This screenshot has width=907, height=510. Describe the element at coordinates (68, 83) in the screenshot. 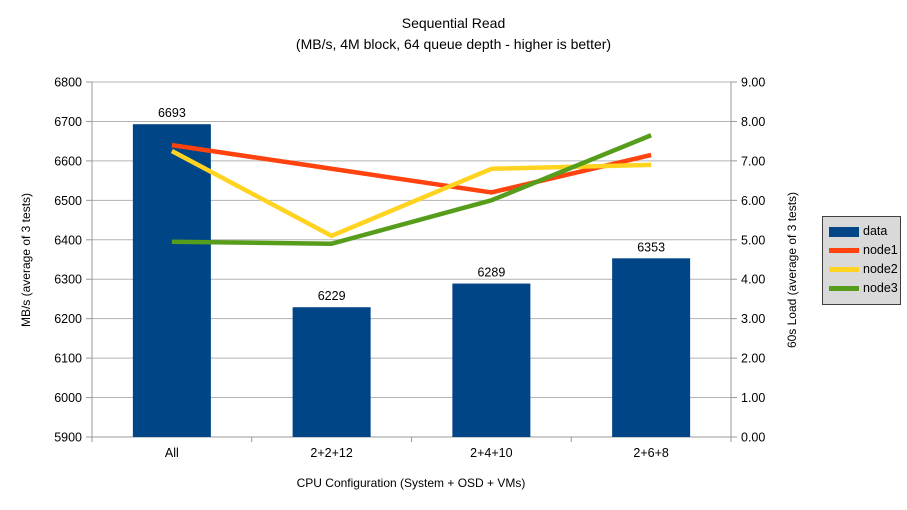

I see `left-axis-tick-label: 6800` at that location.